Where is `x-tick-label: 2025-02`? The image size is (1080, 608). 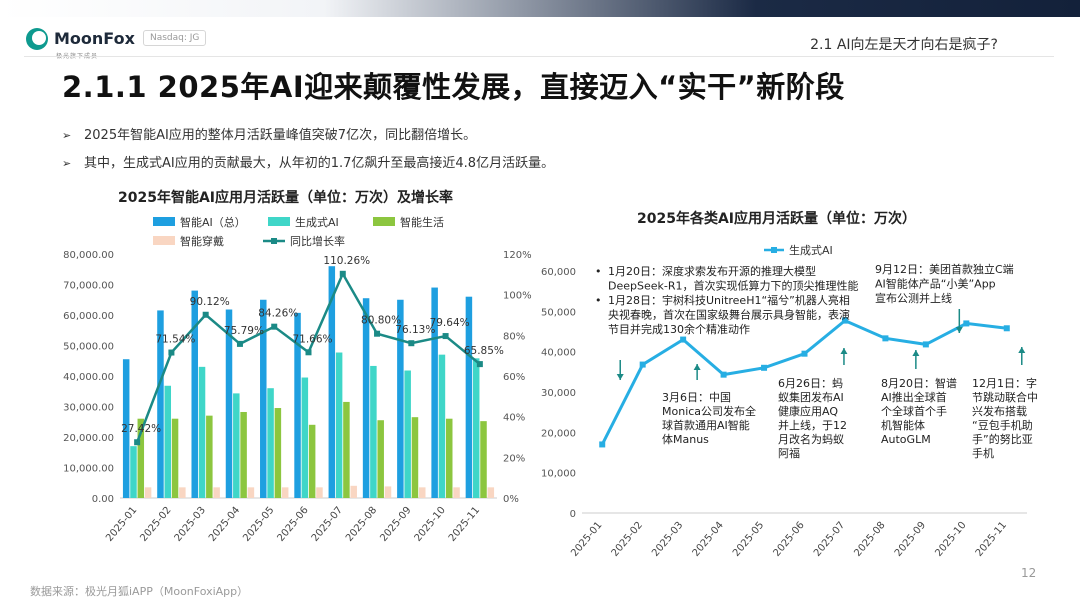
x-tick-label: 2025-02 is located at coordinates (627, 539).